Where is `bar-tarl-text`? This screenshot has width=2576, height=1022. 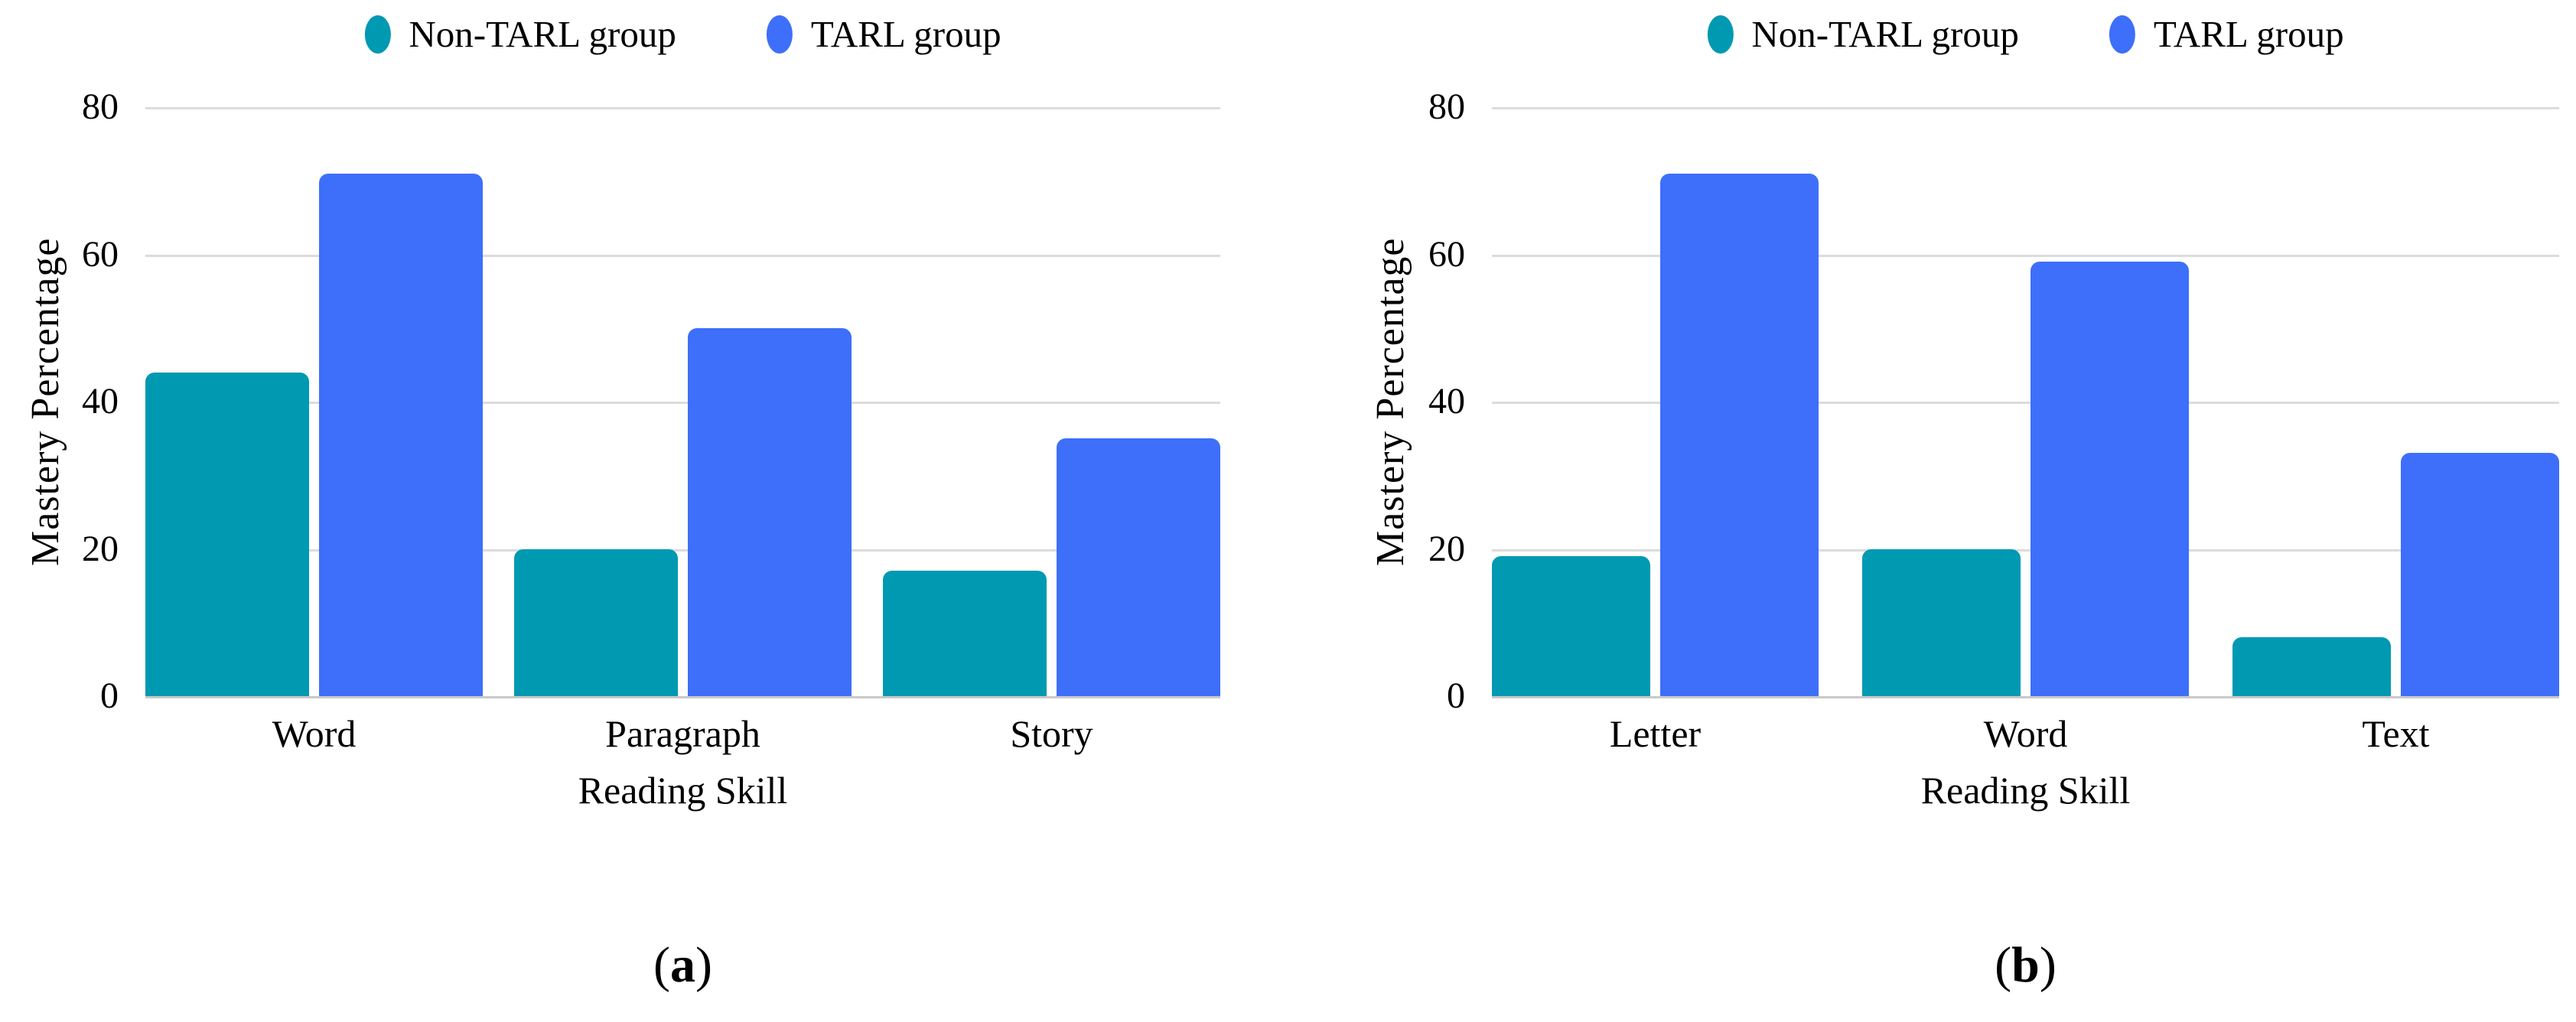
bar-tarl-text is located at coordinates (2480, 574).